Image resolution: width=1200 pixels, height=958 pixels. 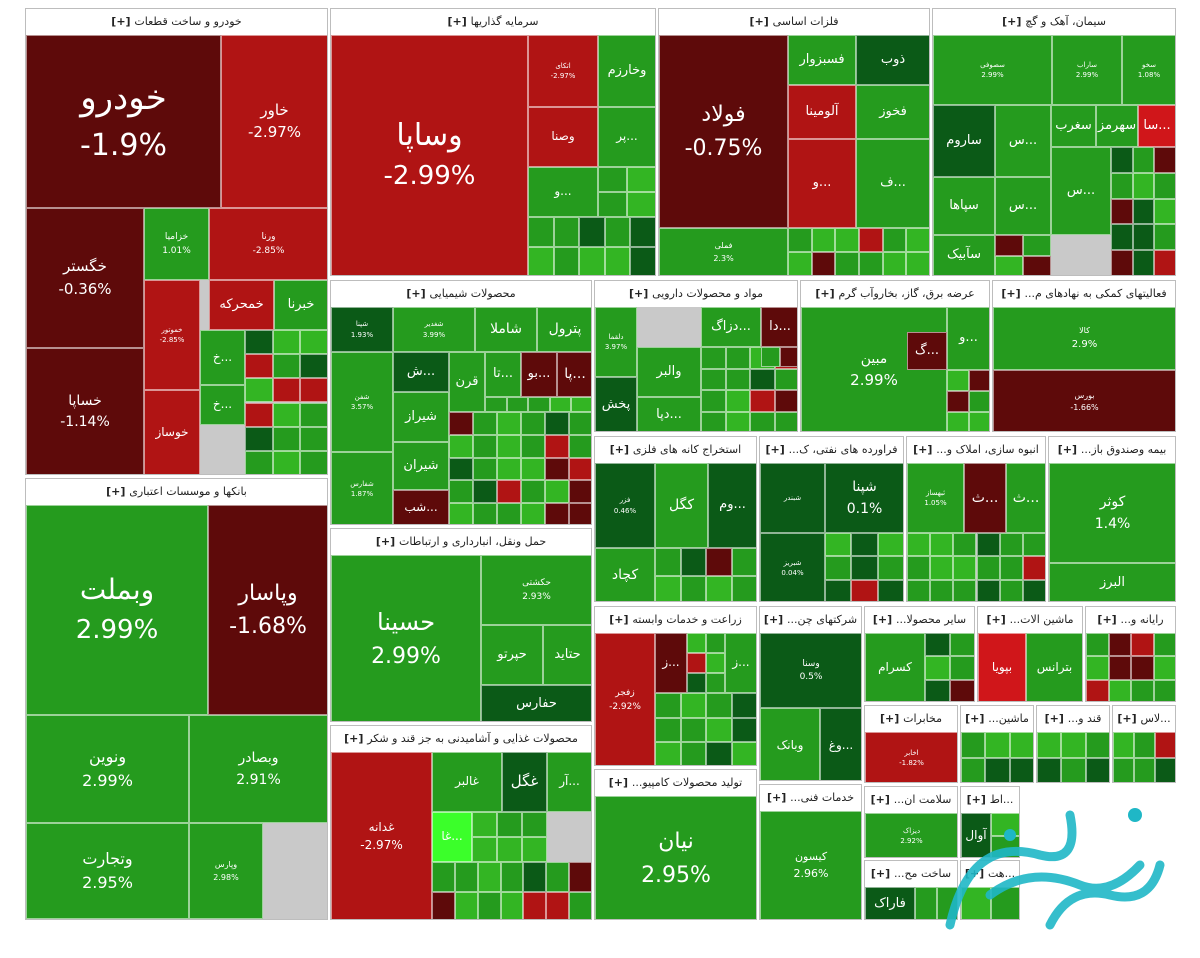 I want to click on stock-tile: ...سا, so click(x=1156, y=126).